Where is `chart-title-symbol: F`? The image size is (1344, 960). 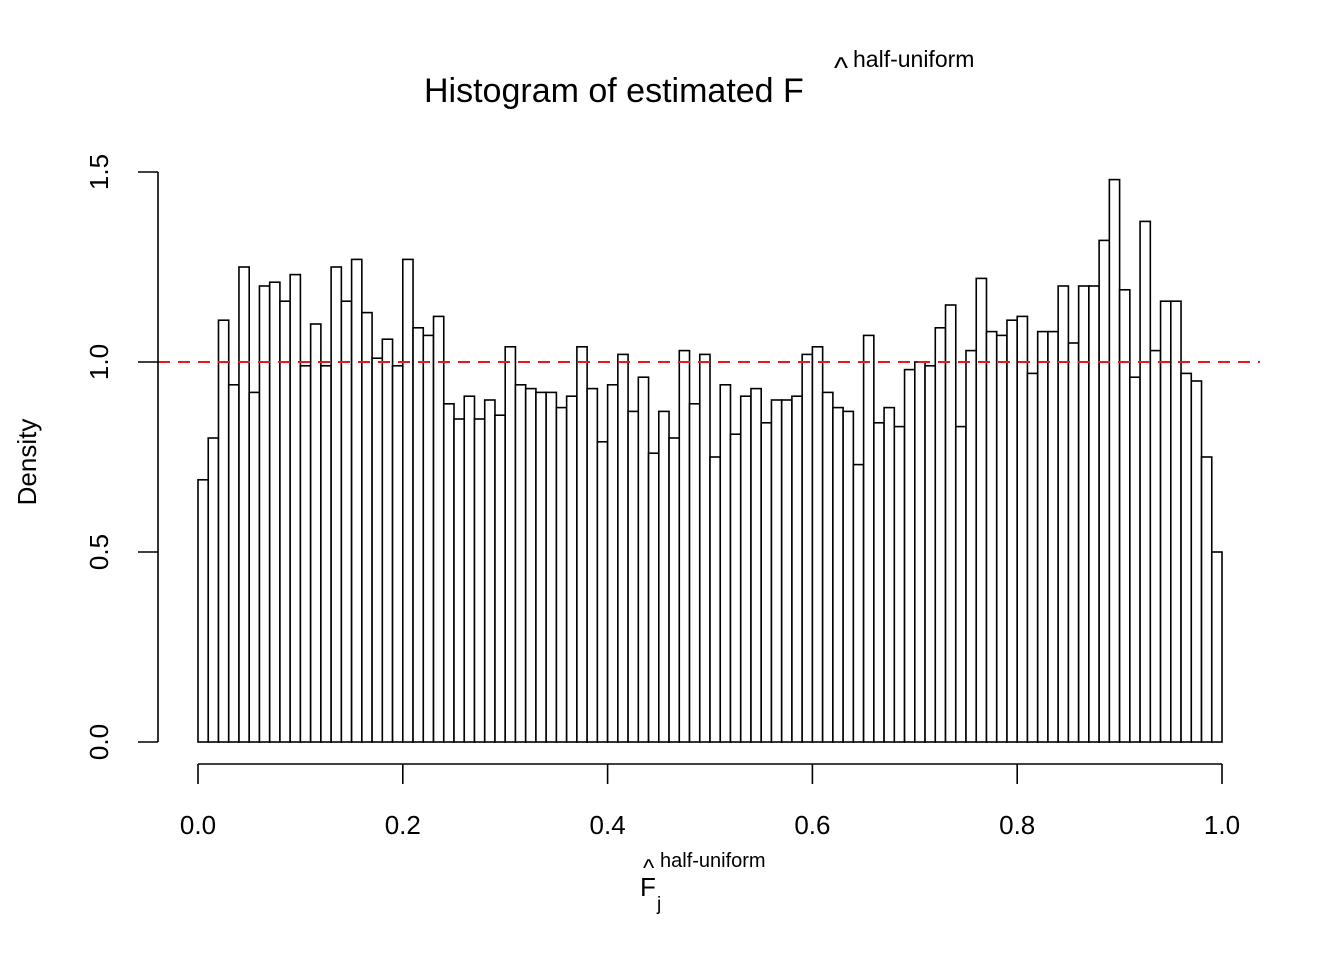
chart-title-symbol: F is located at coordinates (793, 91).